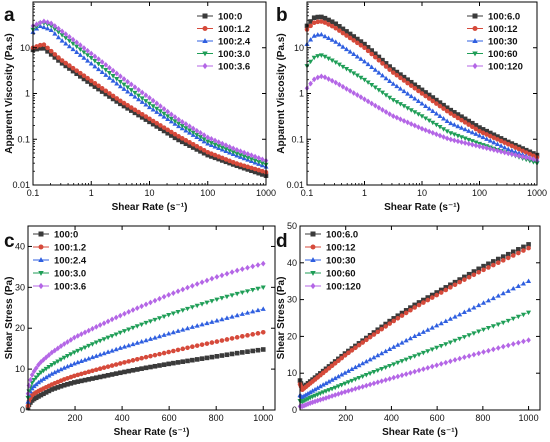  Describe the element at coordinates (59, 248) in the screenshot. I see `legend-item: 100:1.2` at that location.